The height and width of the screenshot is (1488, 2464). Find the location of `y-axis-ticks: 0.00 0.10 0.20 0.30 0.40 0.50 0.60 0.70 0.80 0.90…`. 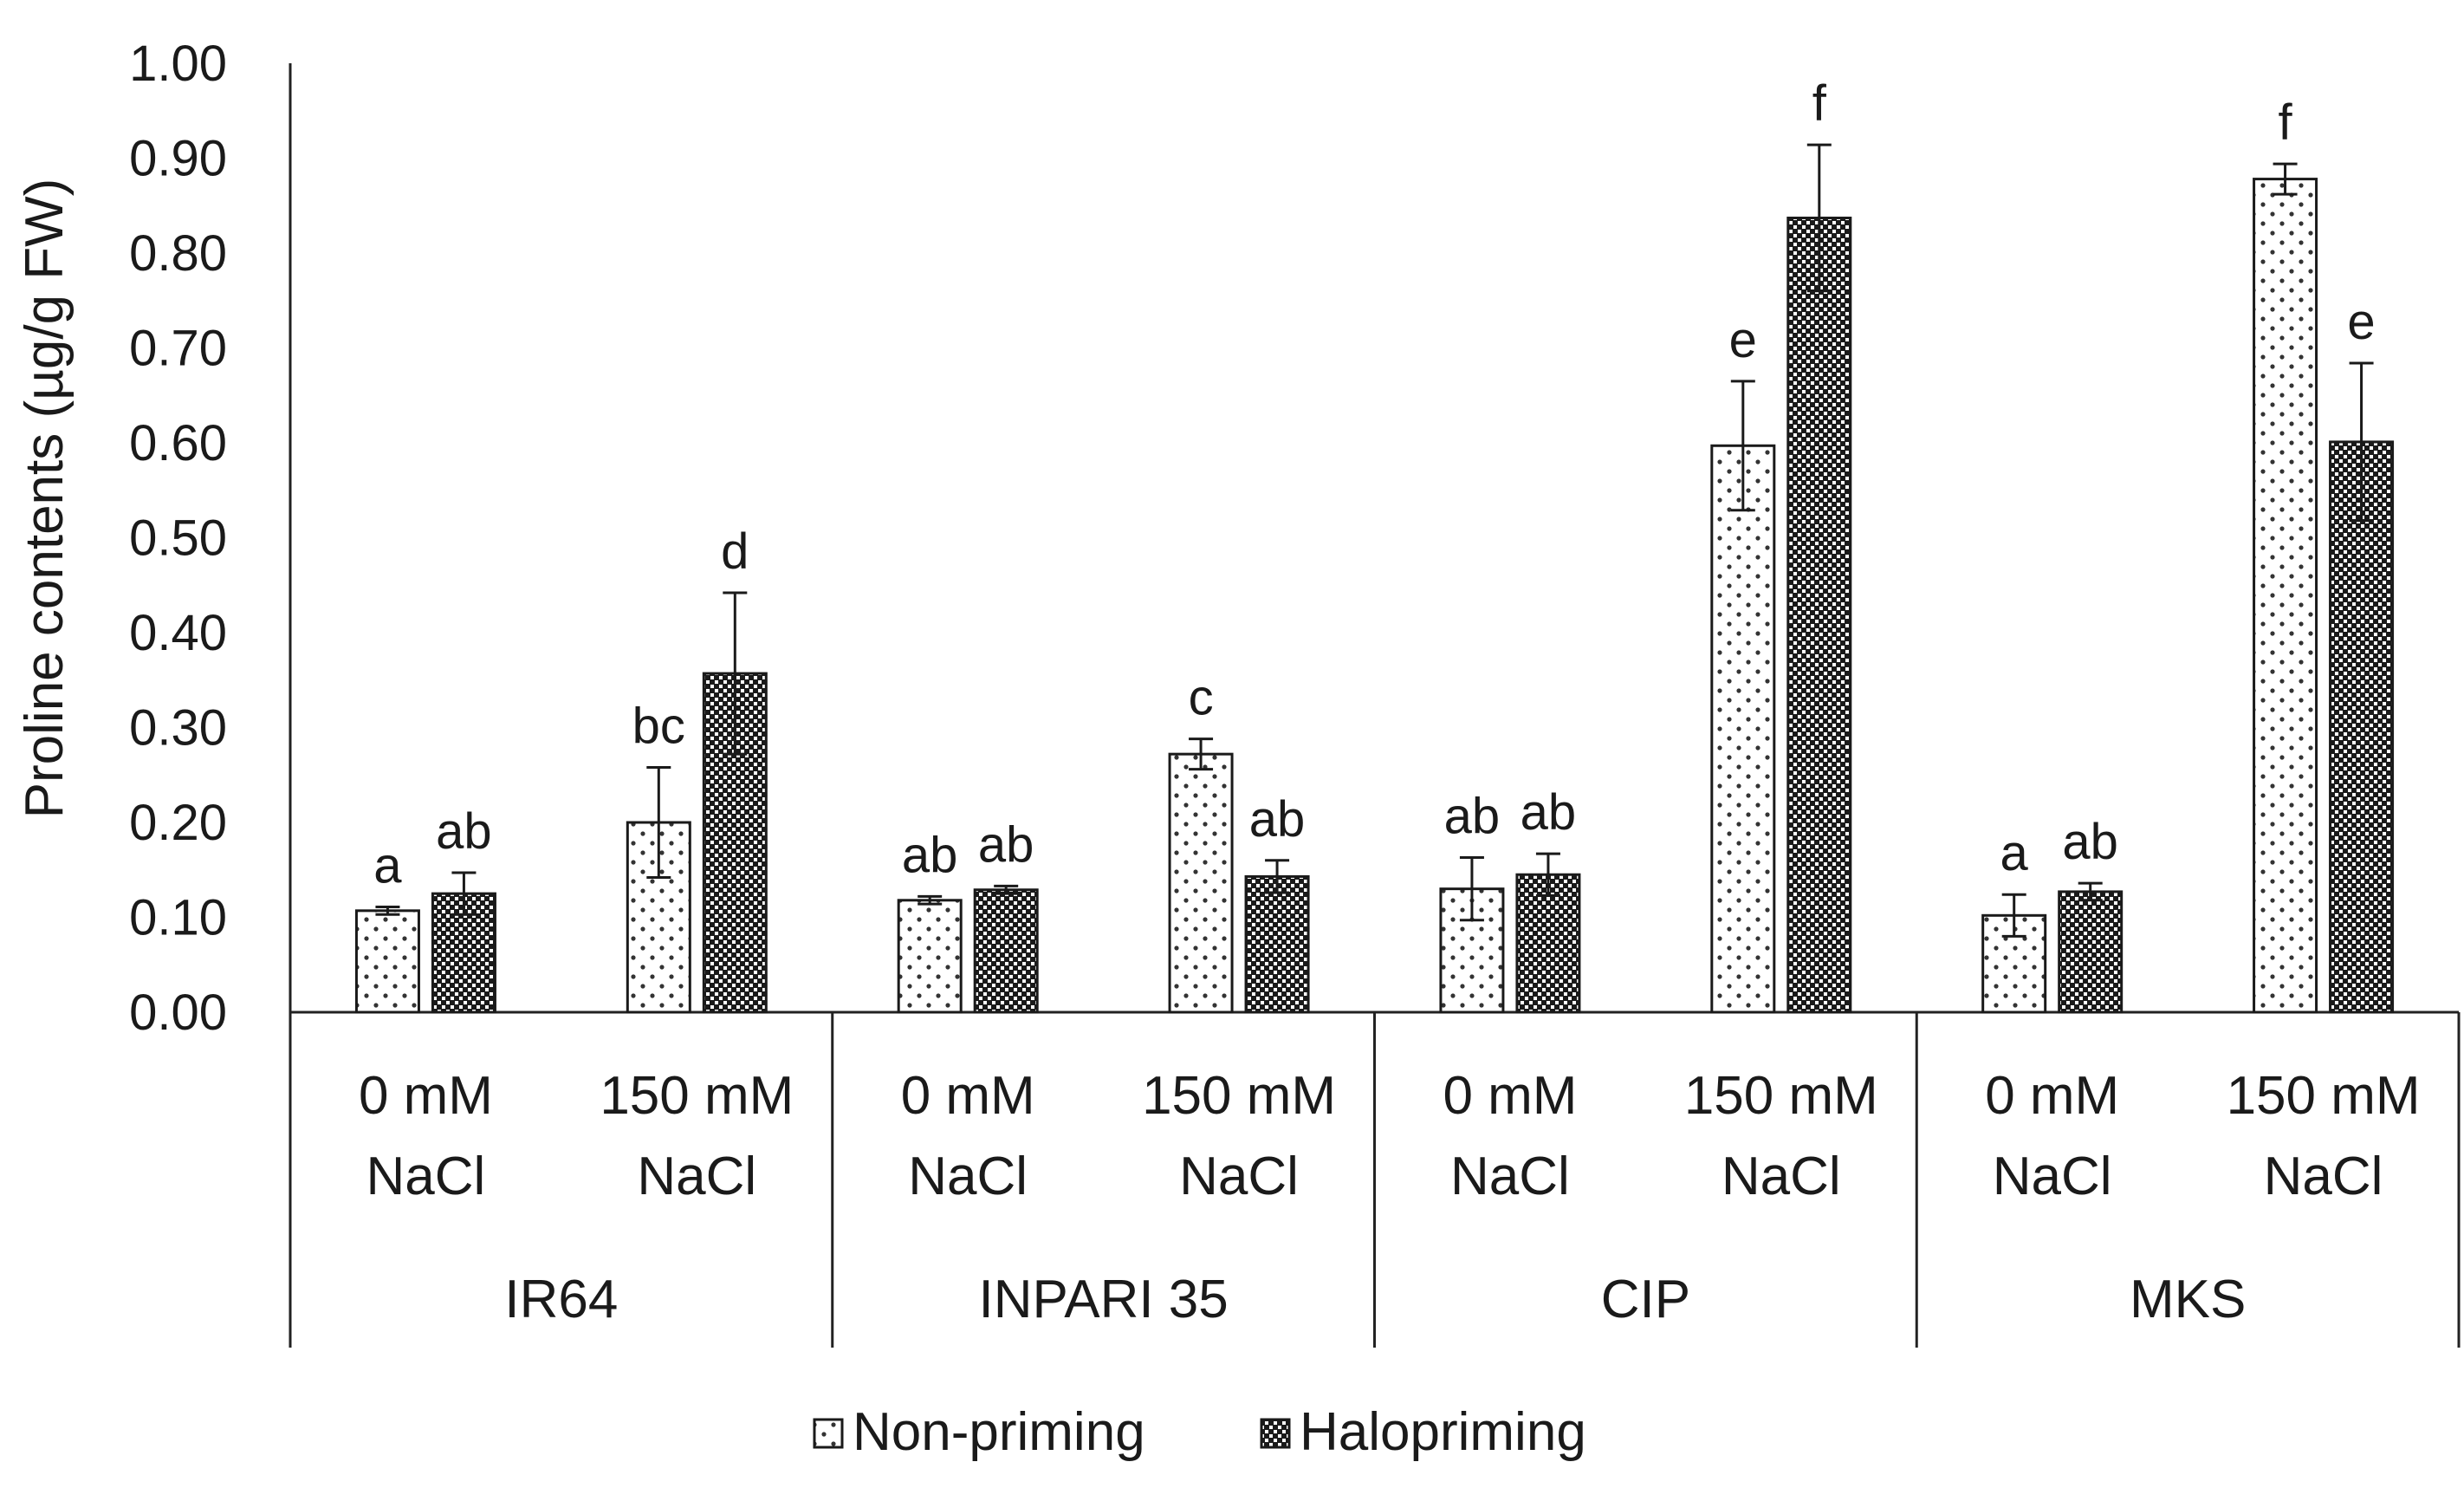

y-axis-ticks: 0.00 0.10 0.20 0.30 0.40 0.50 0.60 0.70 0.80 0.90… is located at coordinates (178, 538).